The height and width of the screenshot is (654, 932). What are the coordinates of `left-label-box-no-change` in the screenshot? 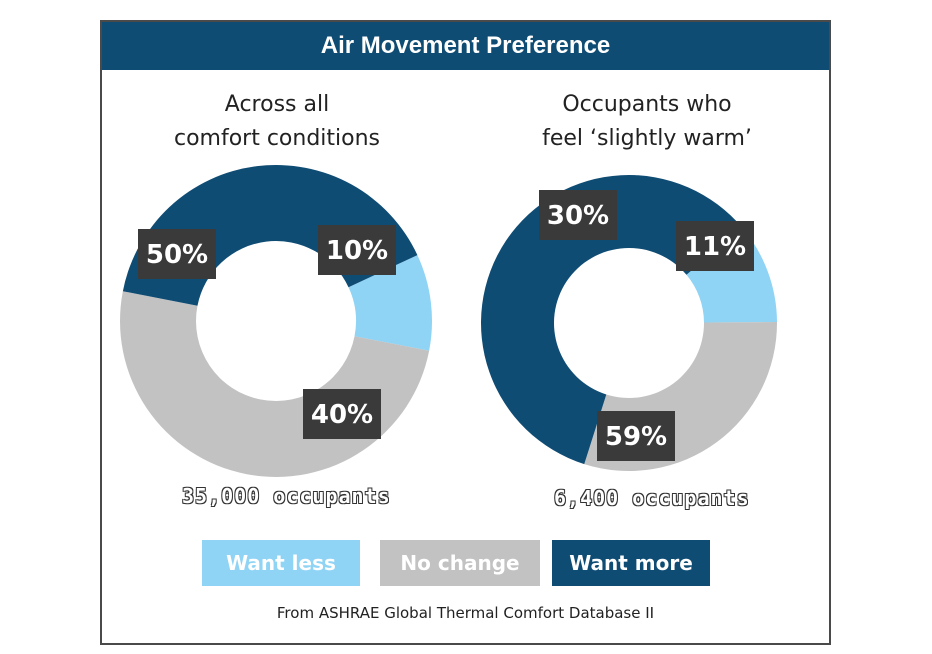 It's located at (177, 254).